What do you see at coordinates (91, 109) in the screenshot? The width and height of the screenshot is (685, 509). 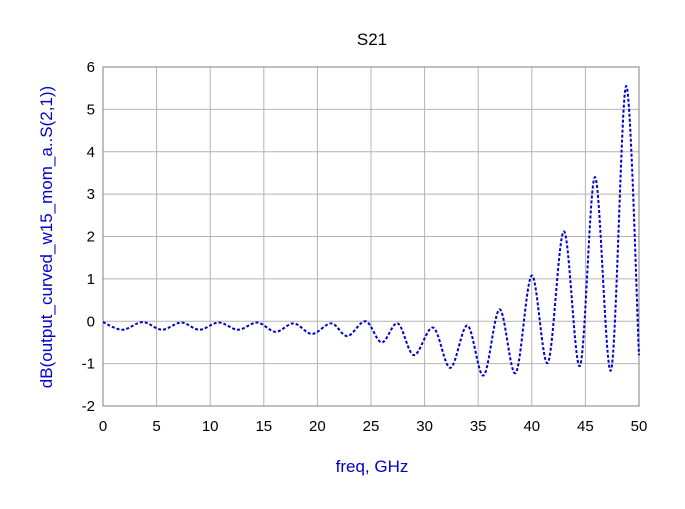 I see `y-tick-label: 5` at bounding box center [91, 109].